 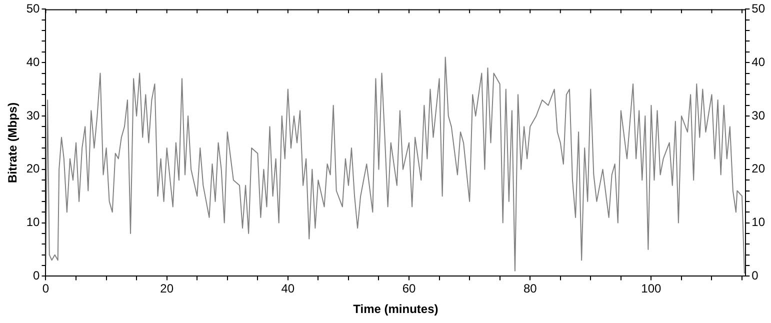 I want to click on y2-tick-label: 10, so click(x=759, y=222).